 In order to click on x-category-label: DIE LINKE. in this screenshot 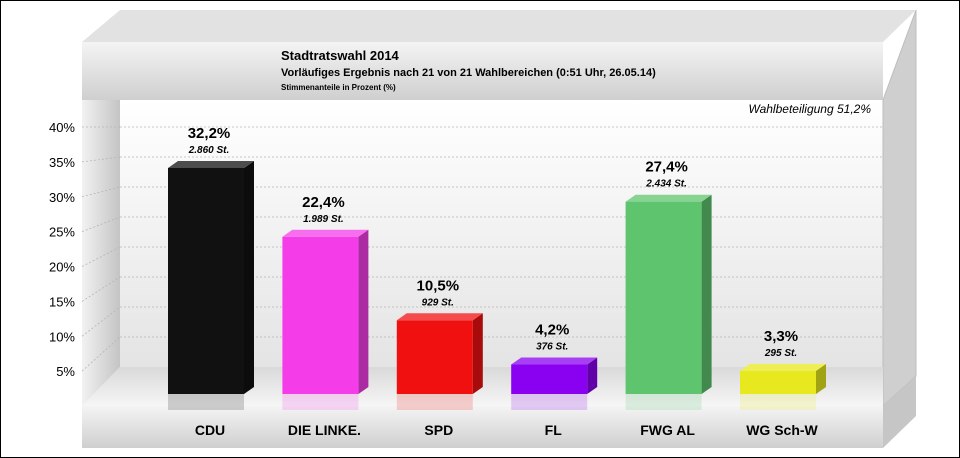, I will do `click(324, 430)`.